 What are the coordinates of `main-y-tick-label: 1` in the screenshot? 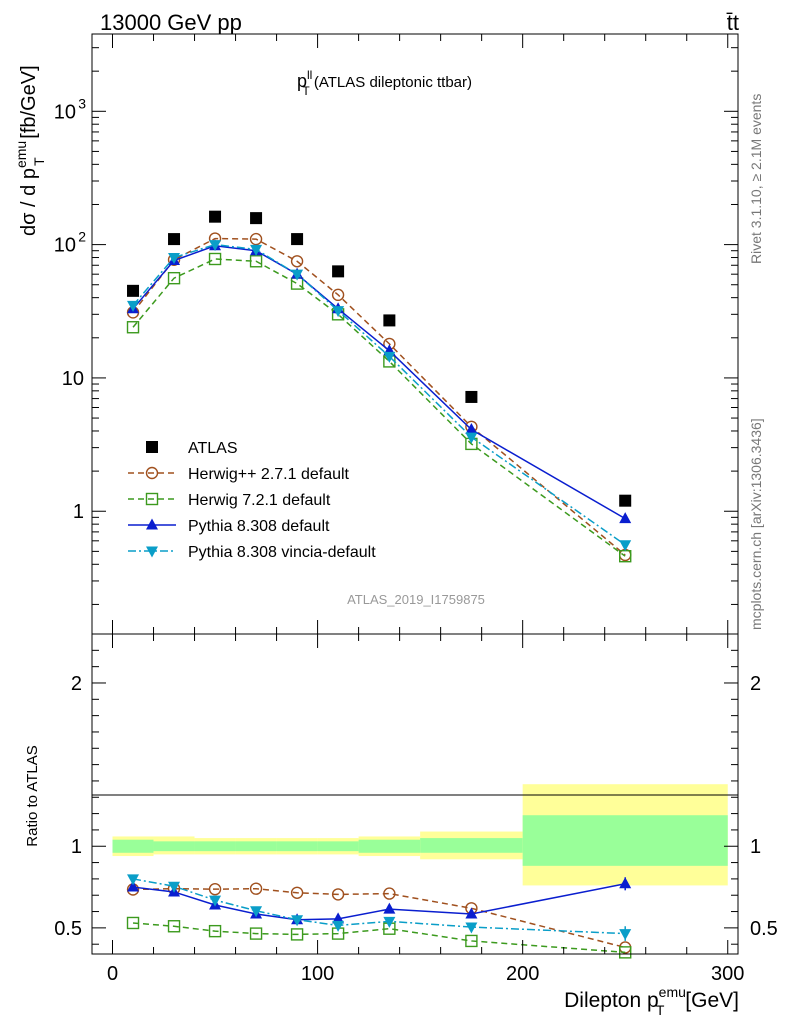 It's located at (78, 512).